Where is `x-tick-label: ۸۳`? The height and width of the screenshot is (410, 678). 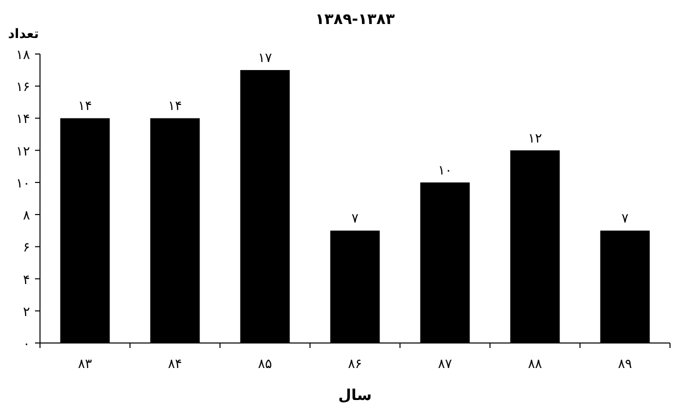
x-tick-label: ۸۳ is located at coordinates (85, 364).